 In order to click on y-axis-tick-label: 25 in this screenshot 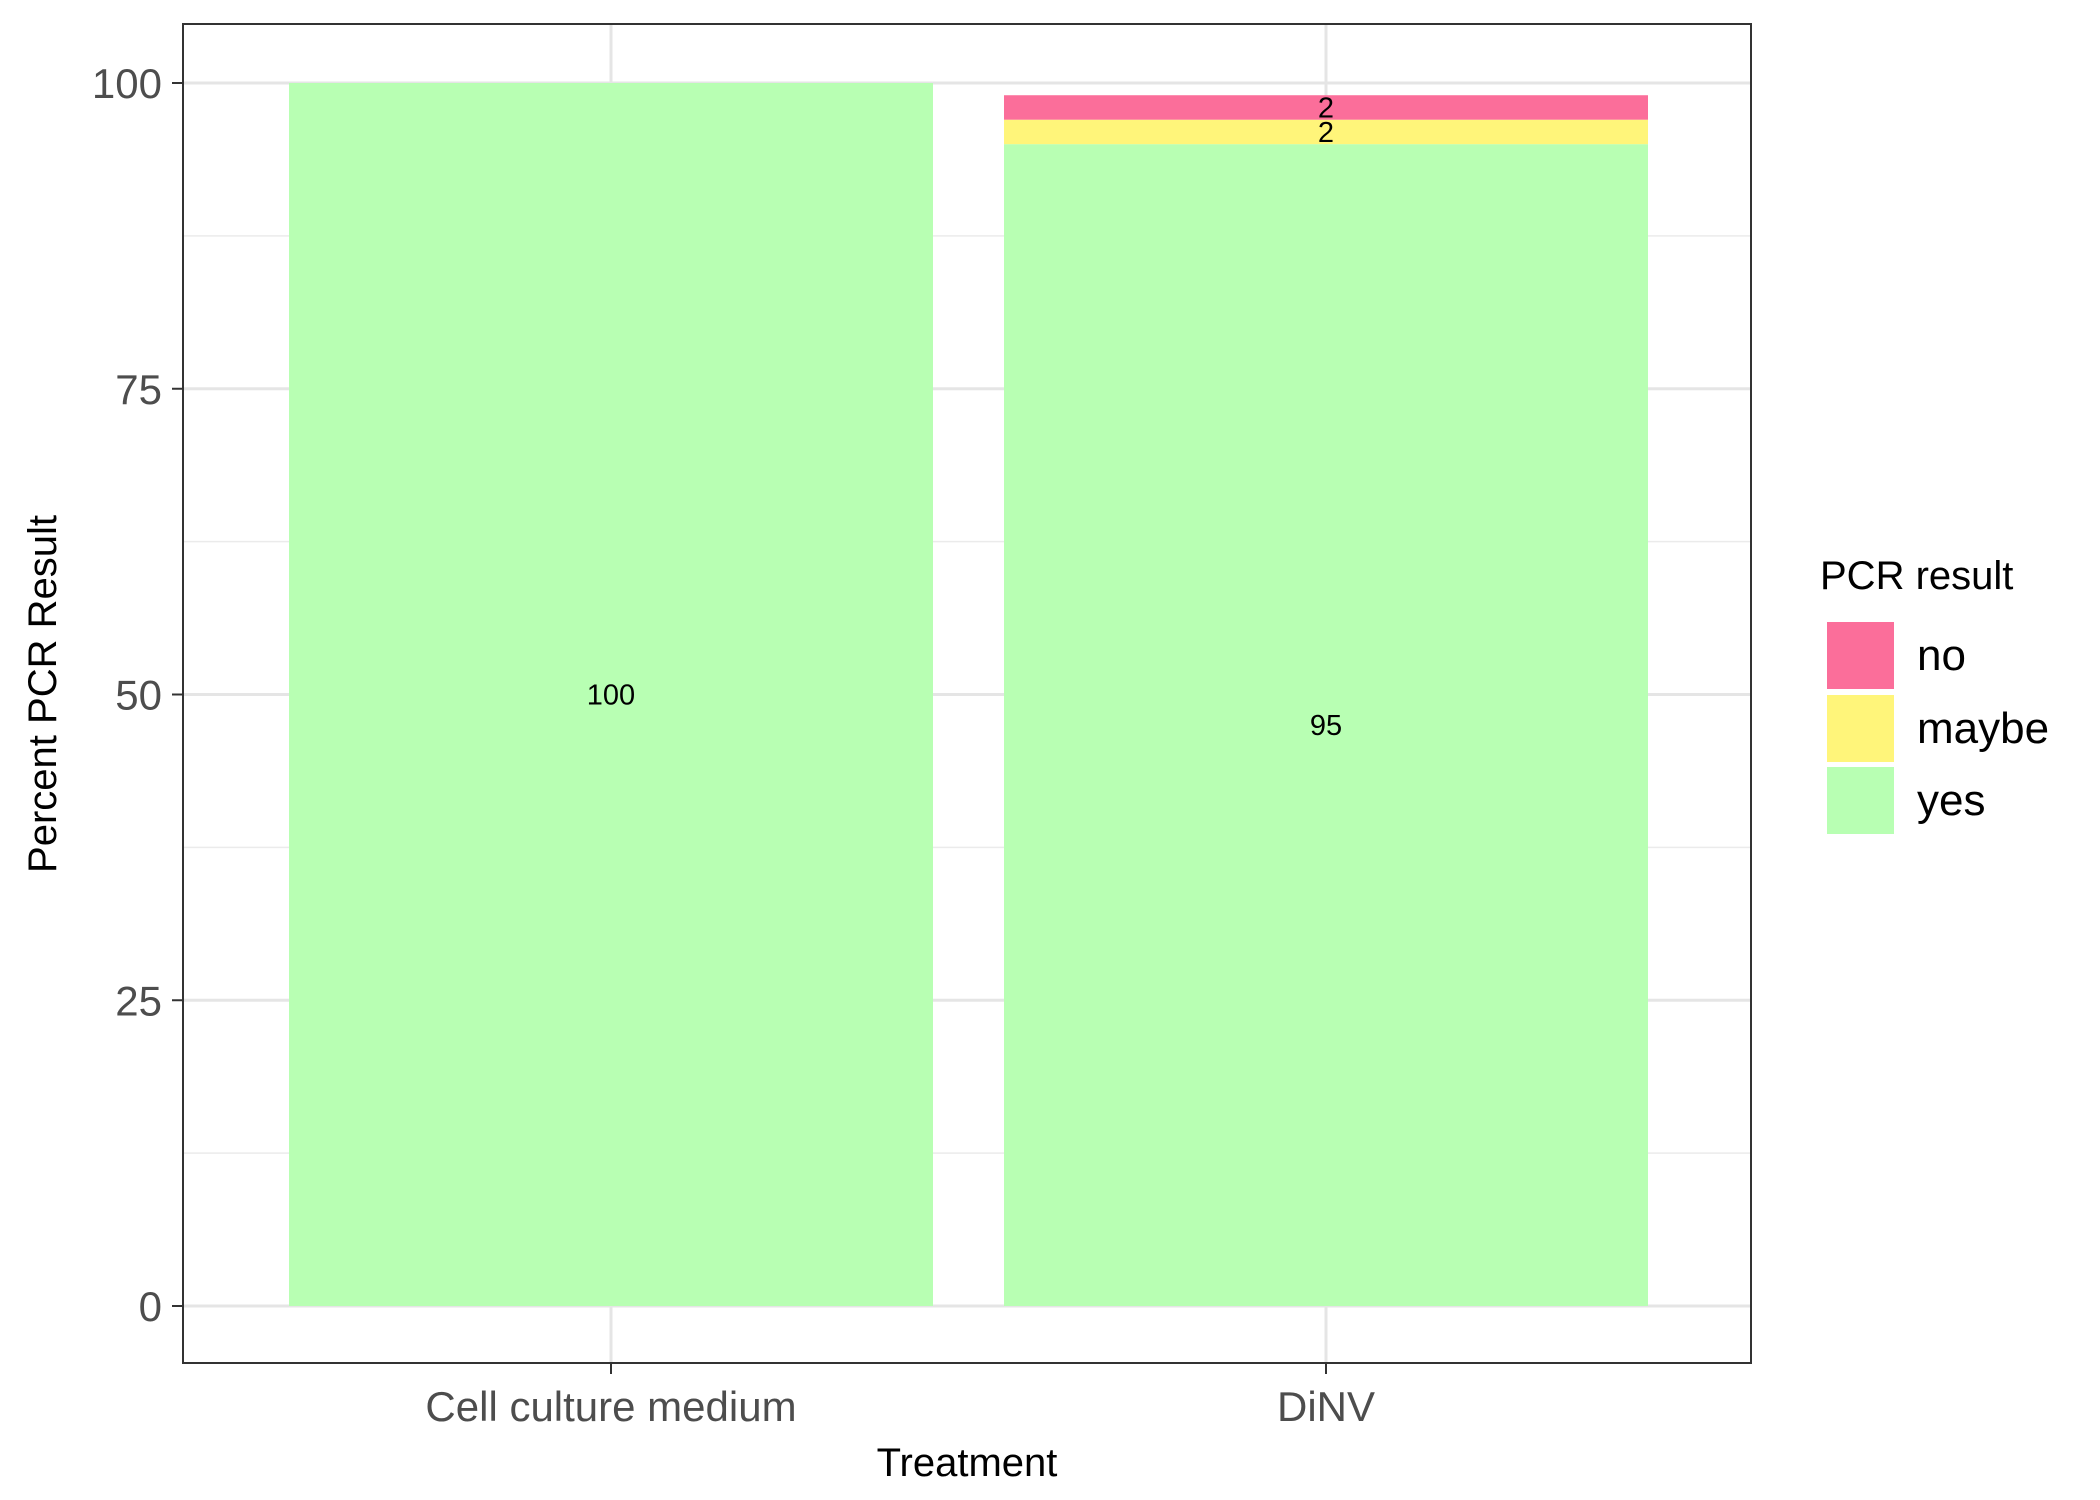, I will do `click(138, 1000)`.